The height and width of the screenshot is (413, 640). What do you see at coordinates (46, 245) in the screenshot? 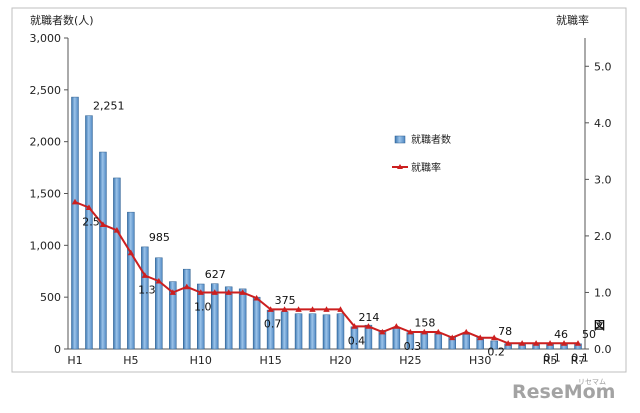
I see `y-left-tick-label: 1,000` at bounding box center [46, 245].